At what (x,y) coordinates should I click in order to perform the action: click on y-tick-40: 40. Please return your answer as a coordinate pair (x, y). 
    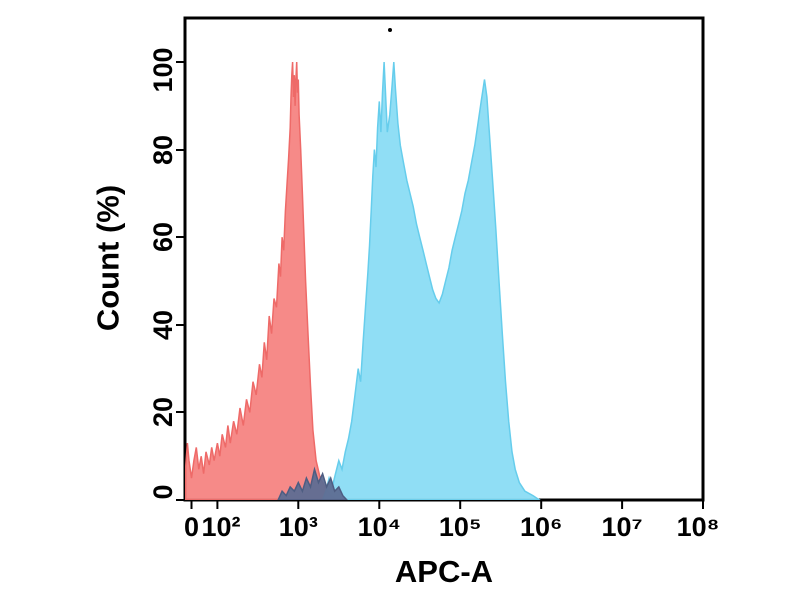
    Looking at the image, I should click on (163, 325).